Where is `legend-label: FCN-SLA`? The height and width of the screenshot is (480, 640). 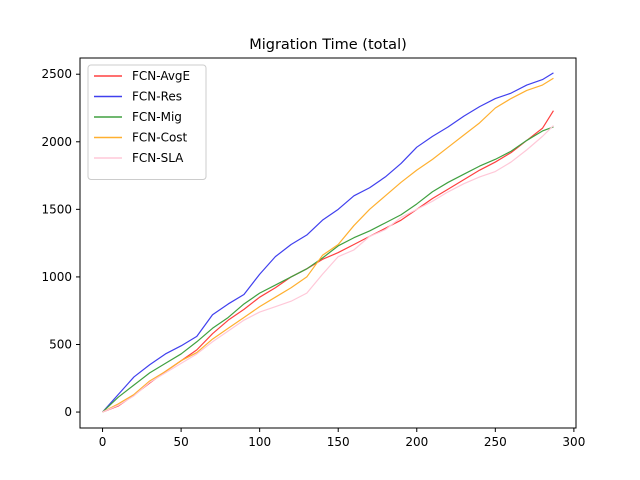
legend-label: FCN-SLA is located at coordinates (158, 158).